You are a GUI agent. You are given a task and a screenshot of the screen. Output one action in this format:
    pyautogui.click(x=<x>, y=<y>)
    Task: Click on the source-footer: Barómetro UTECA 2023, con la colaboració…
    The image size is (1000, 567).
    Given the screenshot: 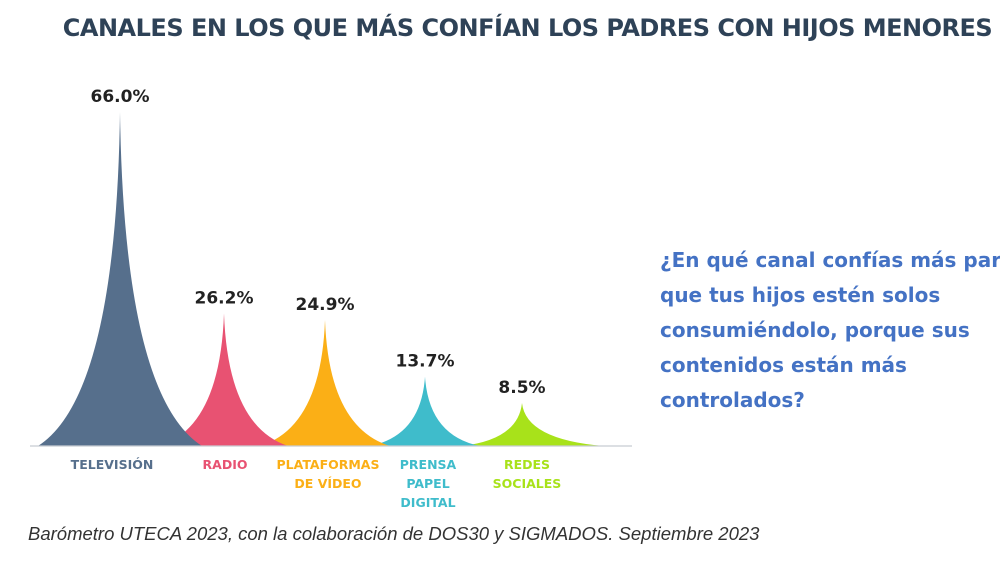 What is the action you would take?
    pyautogui.click(x=394, y=533)
    